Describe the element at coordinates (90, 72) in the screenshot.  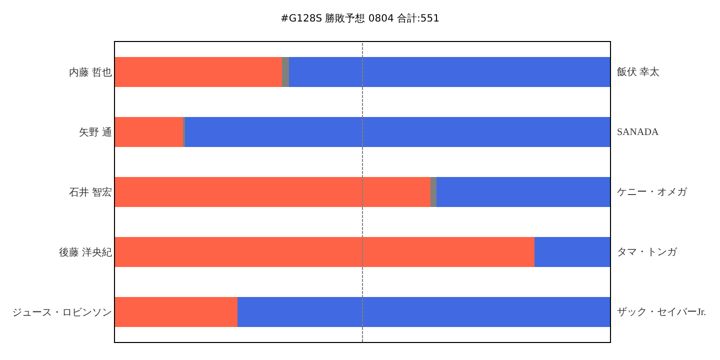
I see `y-tick-label: 内藤 哲也` at that location.